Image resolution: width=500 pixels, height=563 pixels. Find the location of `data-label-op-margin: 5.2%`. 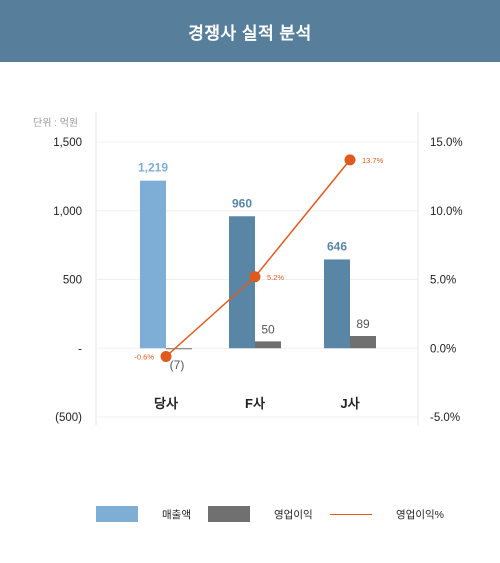

data-label-op-margin: 5.2% is located at coordinates (275, 277).